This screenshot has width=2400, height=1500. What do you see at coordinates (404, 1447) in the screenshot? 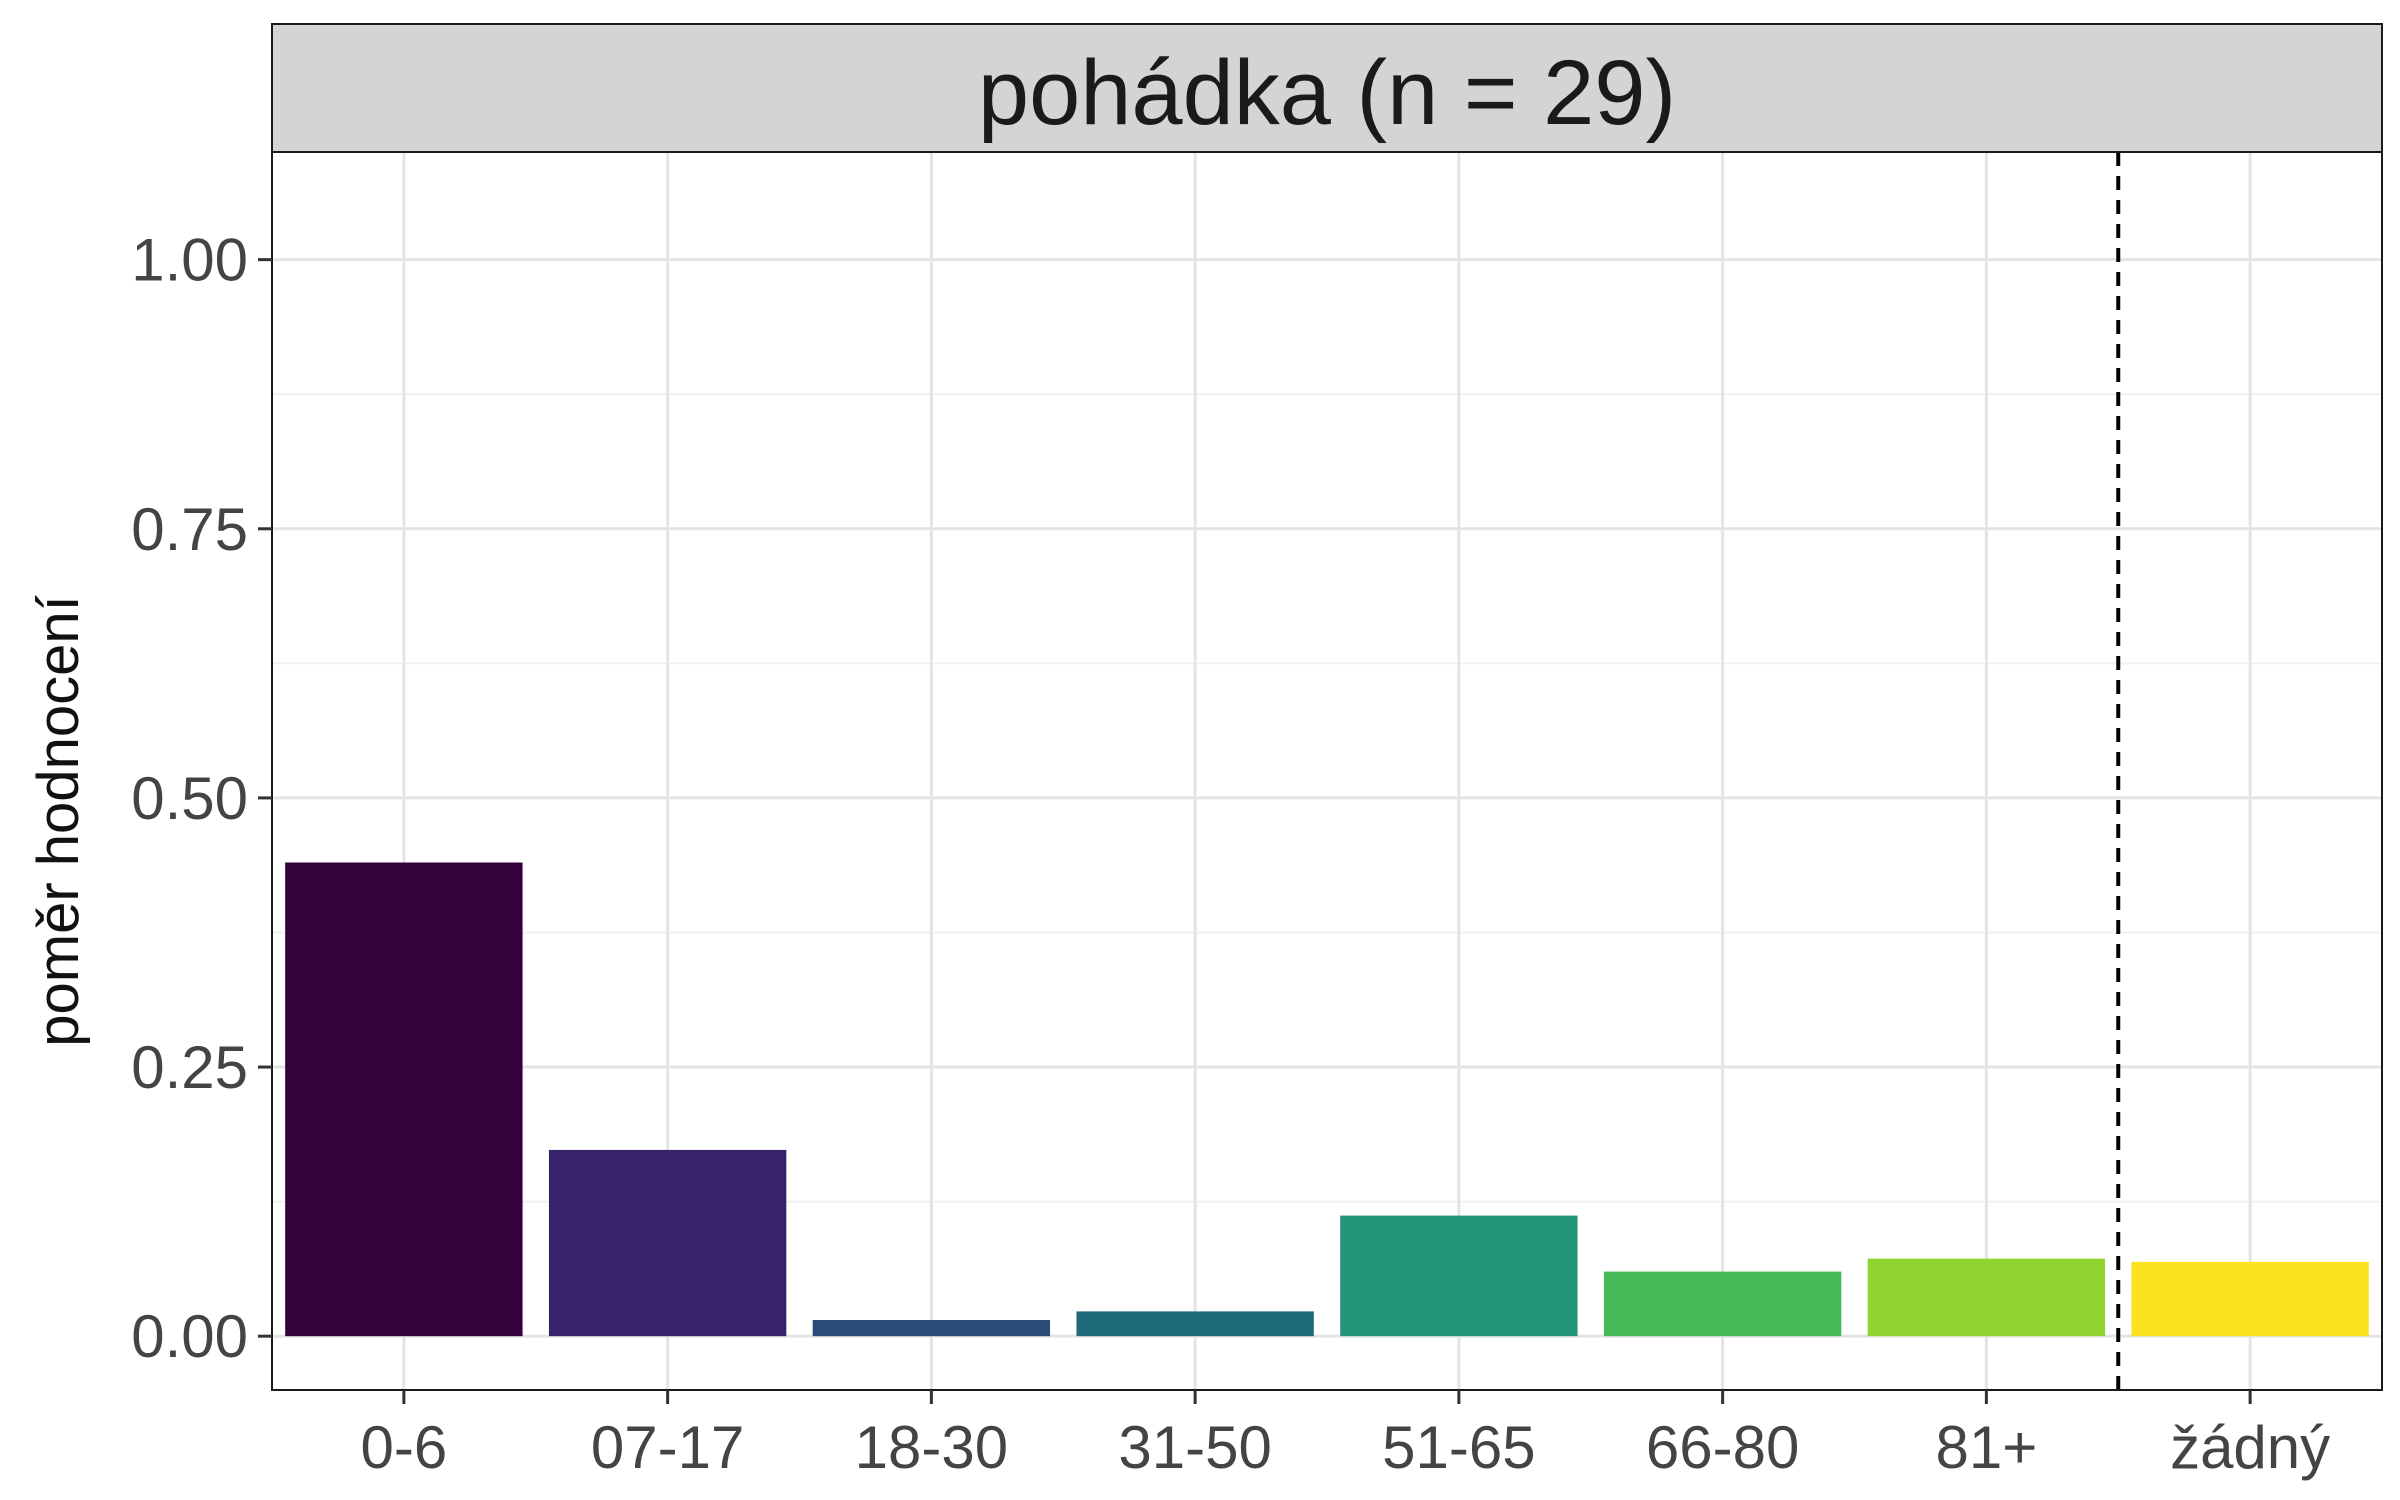
I see `x-tick-label: 0-6` at bounding box center [404, 1447].